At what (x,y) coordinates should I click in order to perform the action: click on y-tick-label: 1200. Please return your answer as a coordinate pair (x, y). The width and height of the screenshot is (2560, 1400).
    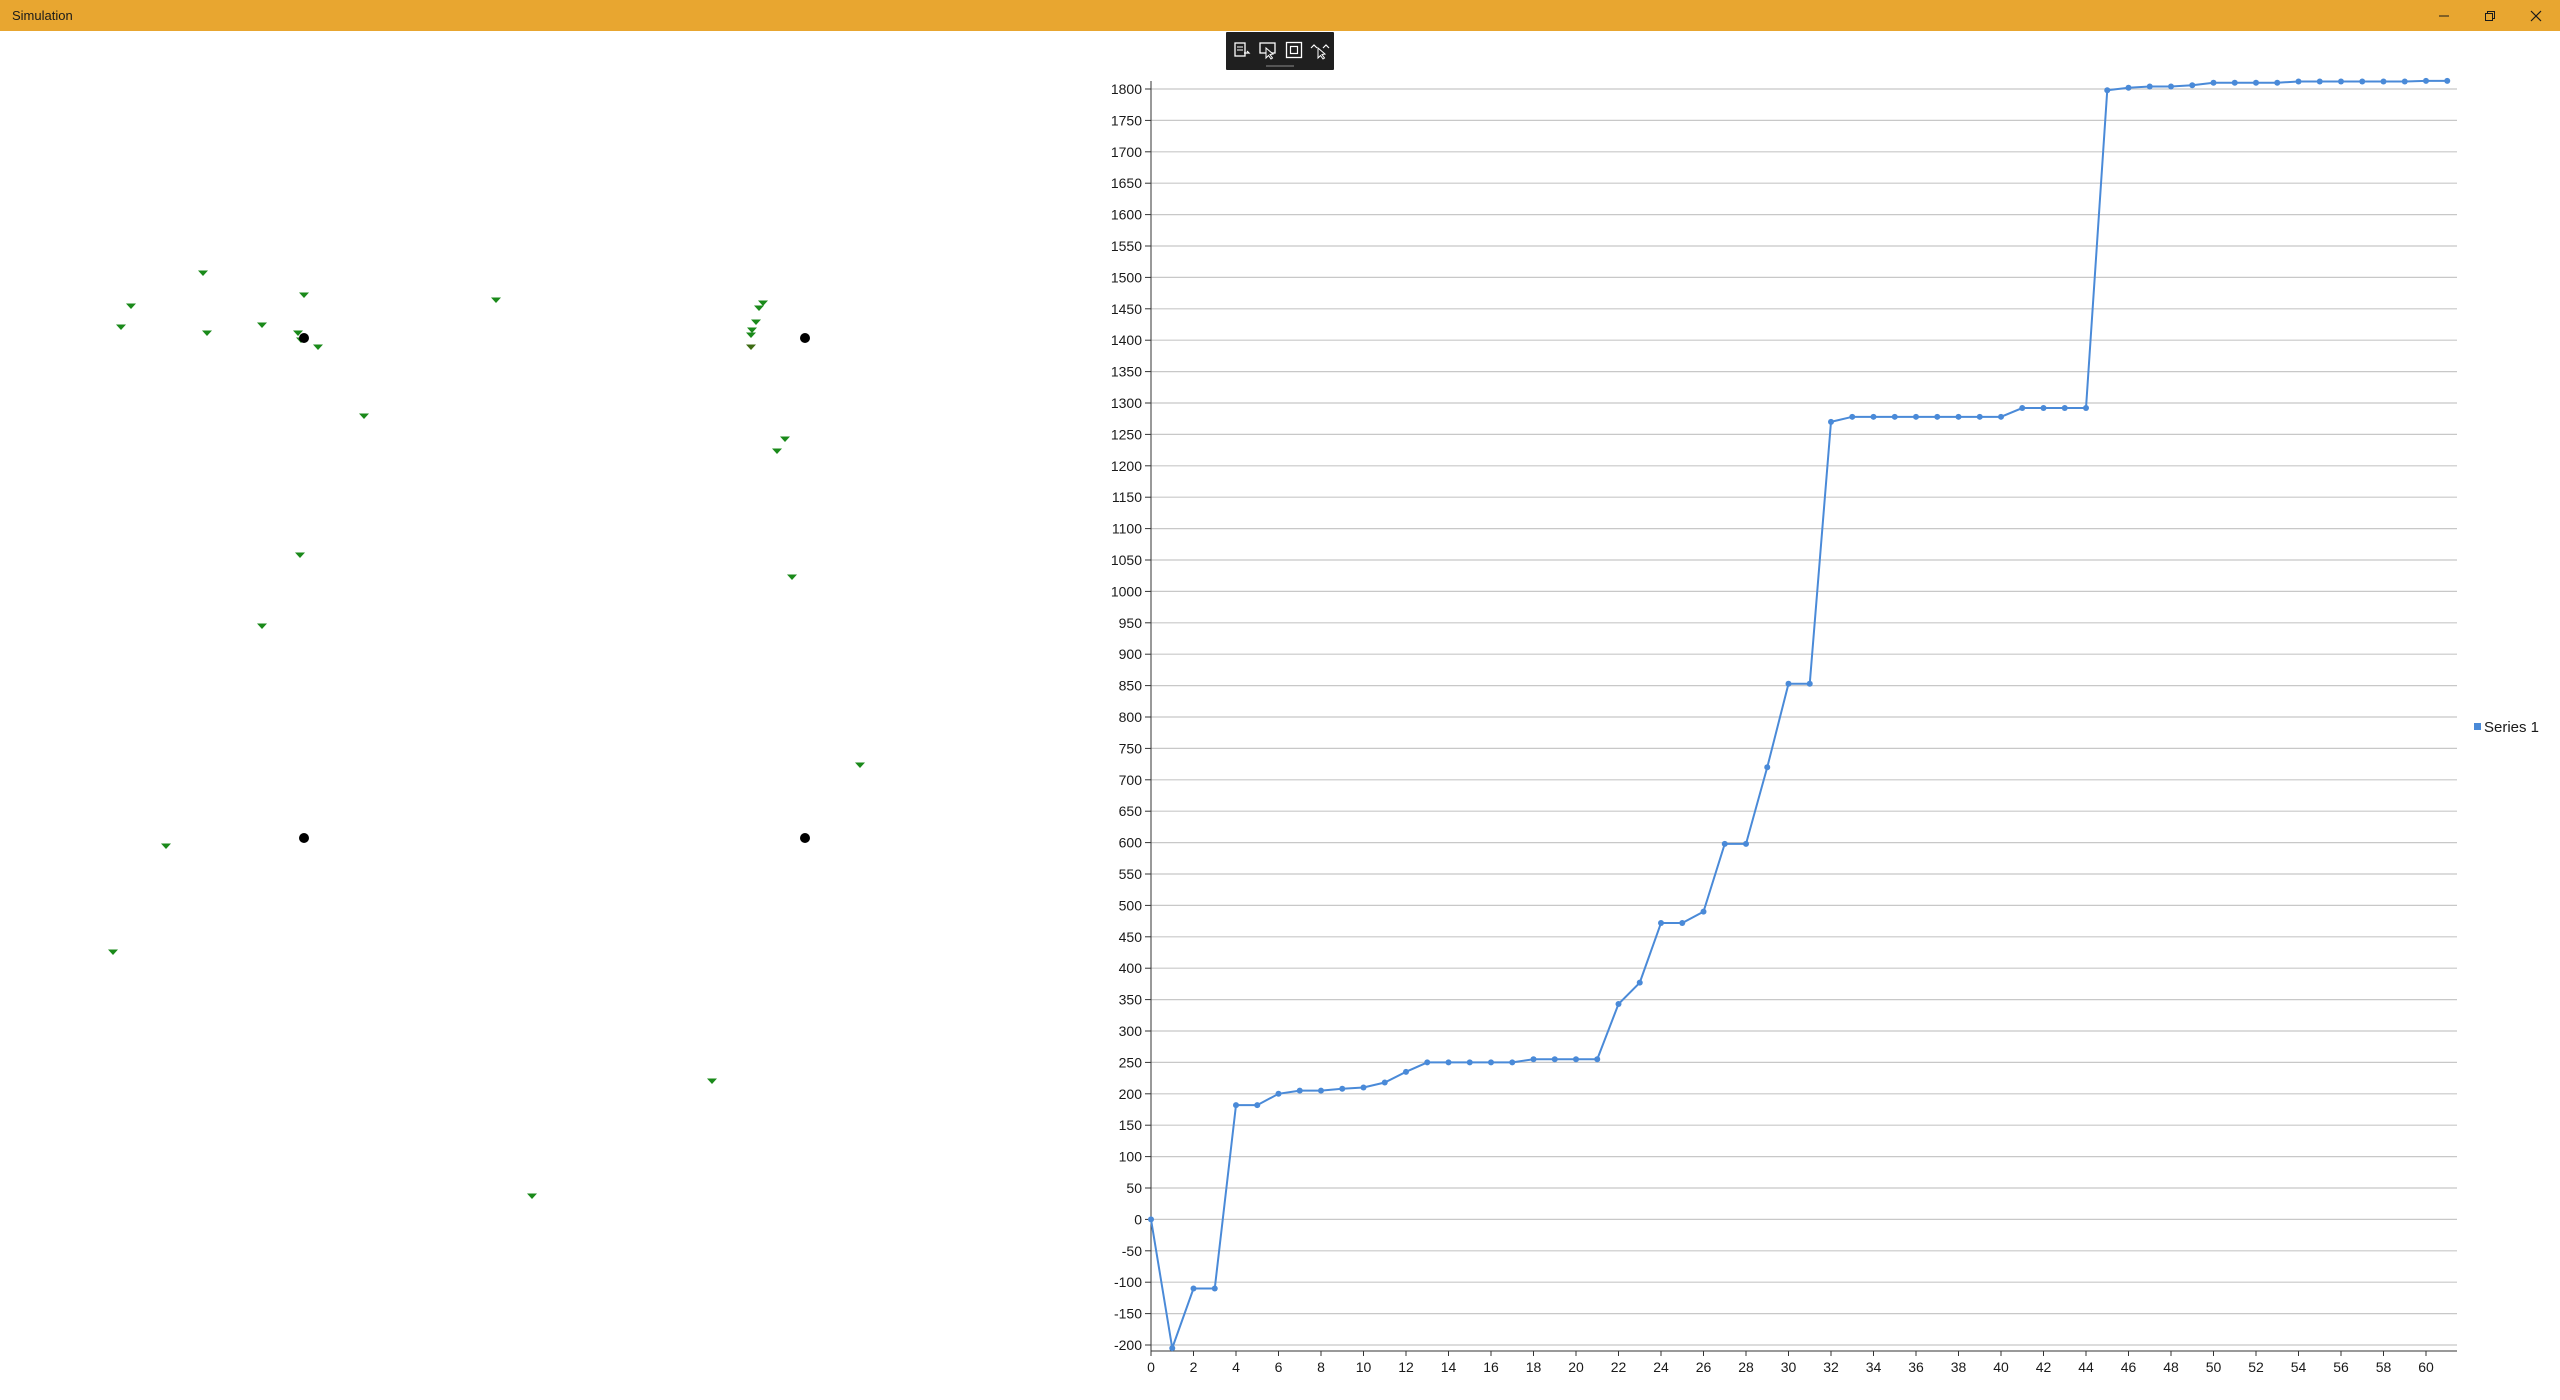
    Looking at the image, I should click on (1126, 466).